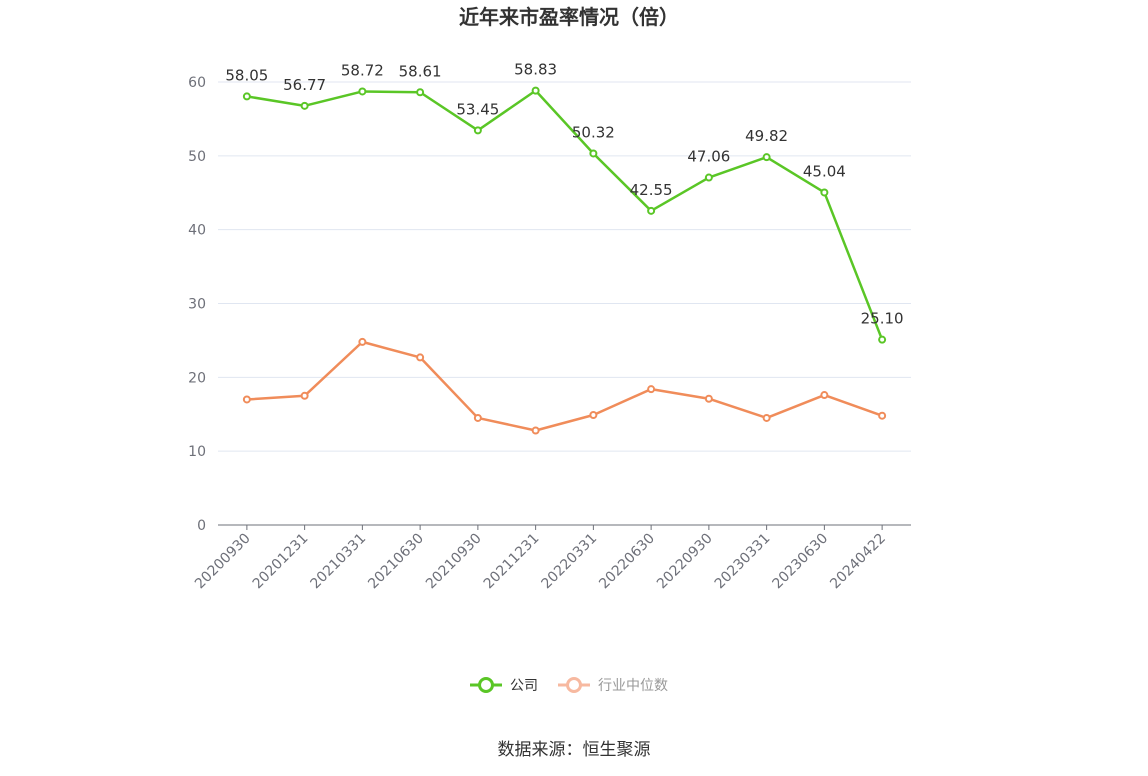  What do you see at coordinates (201, 526) in the screenshot?
I see `y-tick-label: 0` at bounding box center [201, 526].